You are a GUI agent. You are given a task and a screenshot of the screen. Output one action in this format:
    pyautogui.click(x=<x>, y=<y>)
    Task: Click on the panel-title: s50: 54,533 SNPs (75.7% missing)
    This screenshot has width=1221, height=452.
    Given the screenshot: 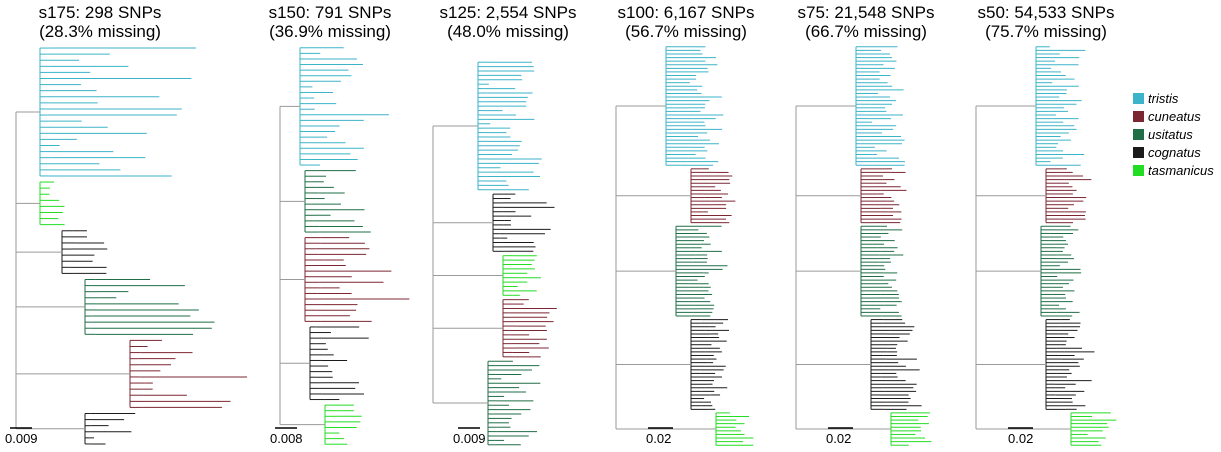 What is the action you would take?
    pyautogui.click(x=1046, y=22)
    